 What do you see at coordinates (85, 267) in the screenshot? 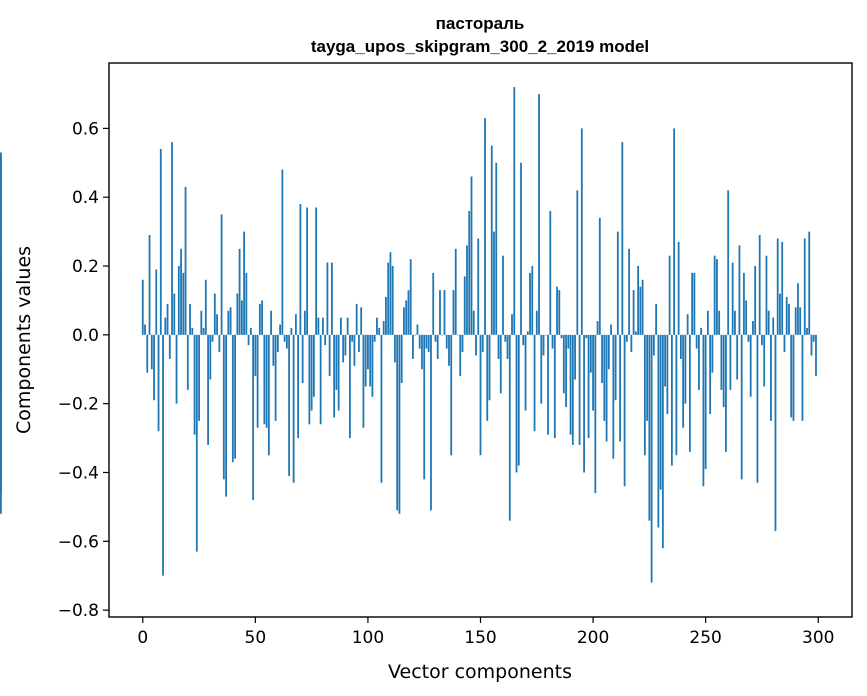
I see `y-tick-label: 0.2` at bounding box center [85, 267].